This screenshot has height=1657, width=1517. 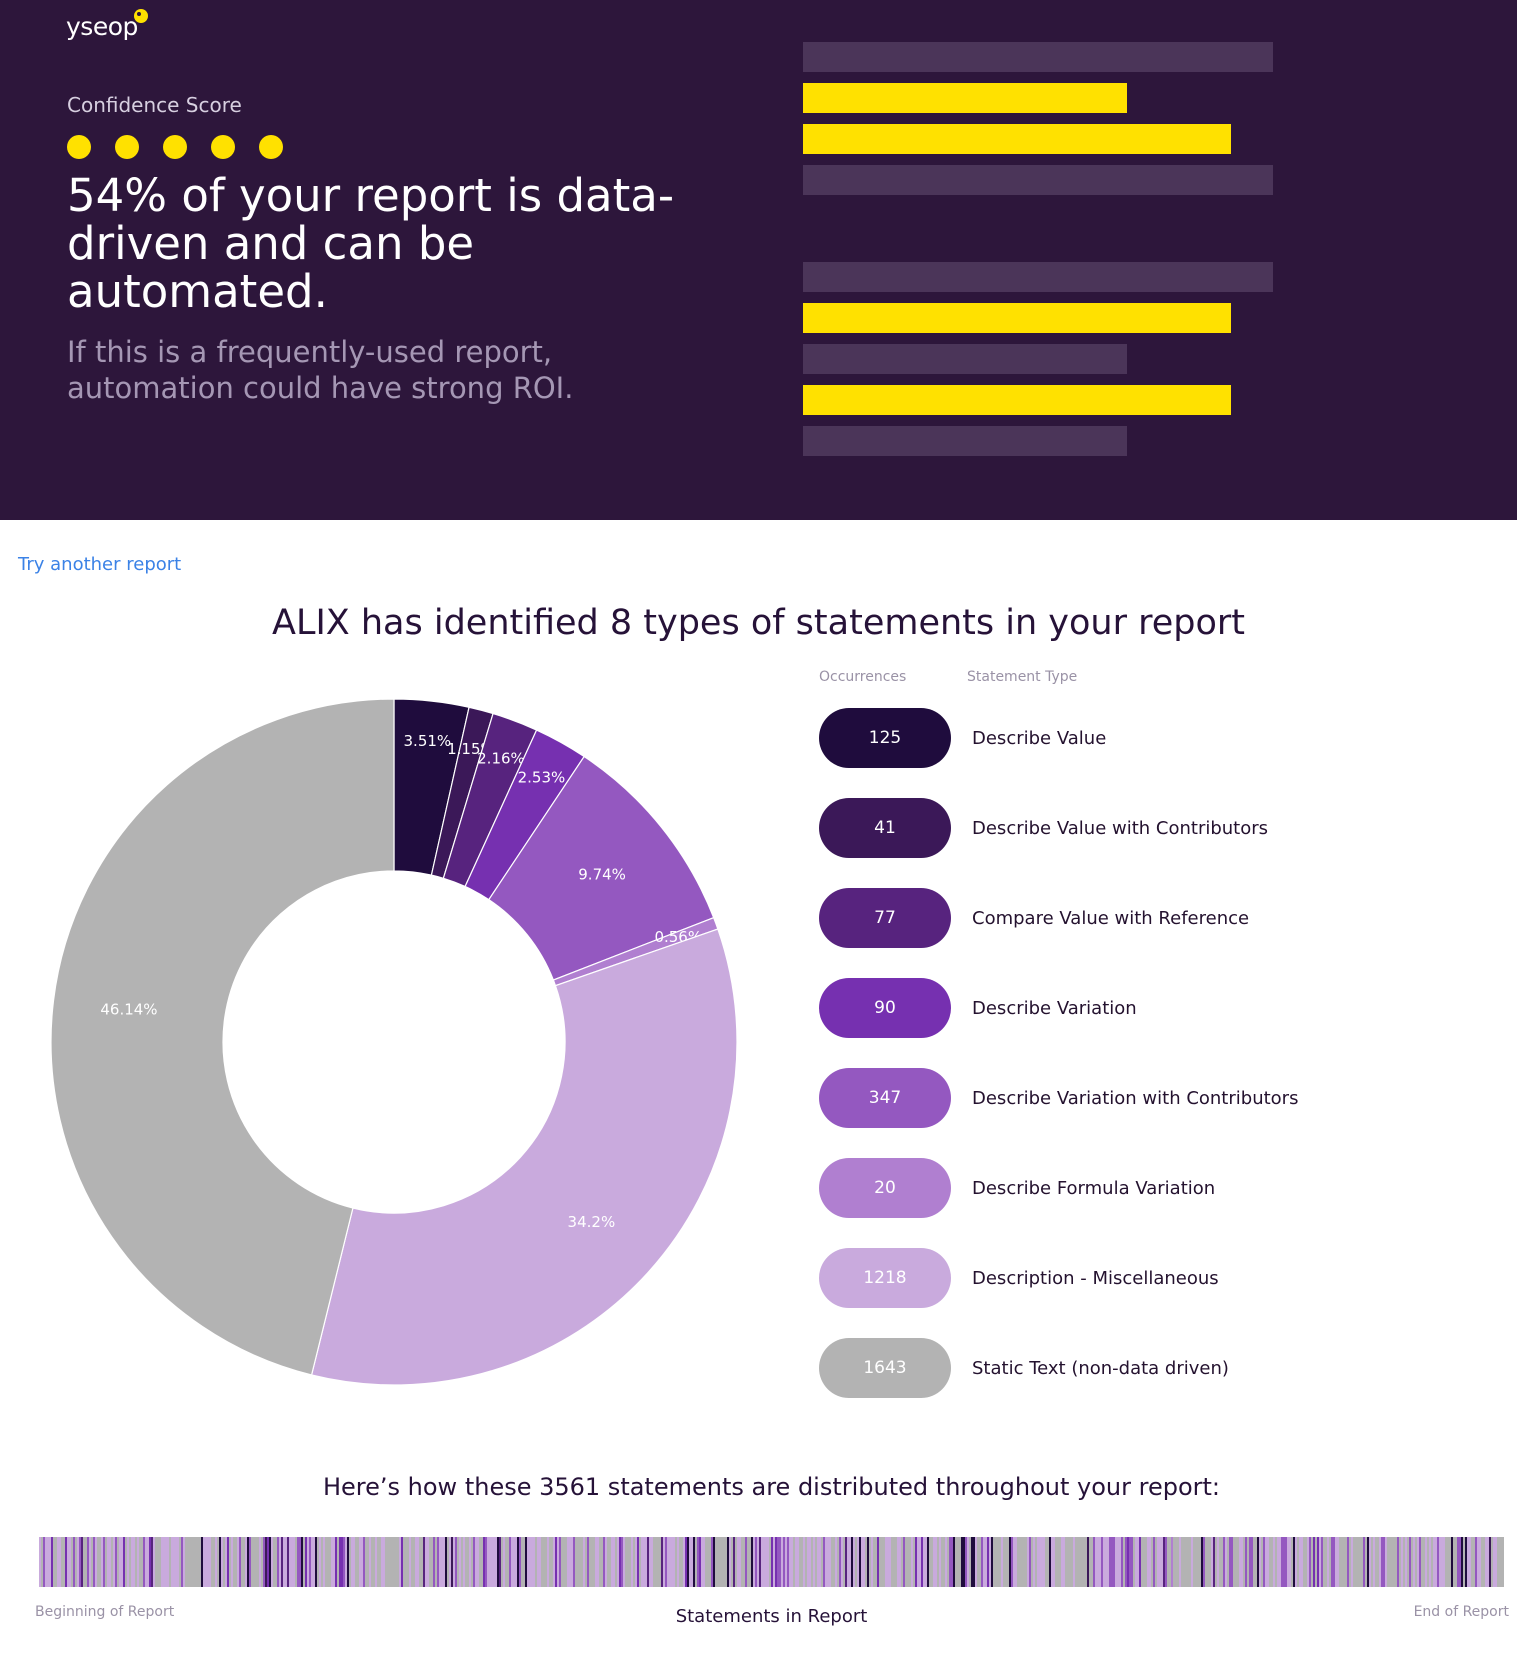 What do you see at coordinates (1054, 1008) in the screenshot?
I see `statement-type-label: Describe Variation` at bounding box center [1054, 1008].